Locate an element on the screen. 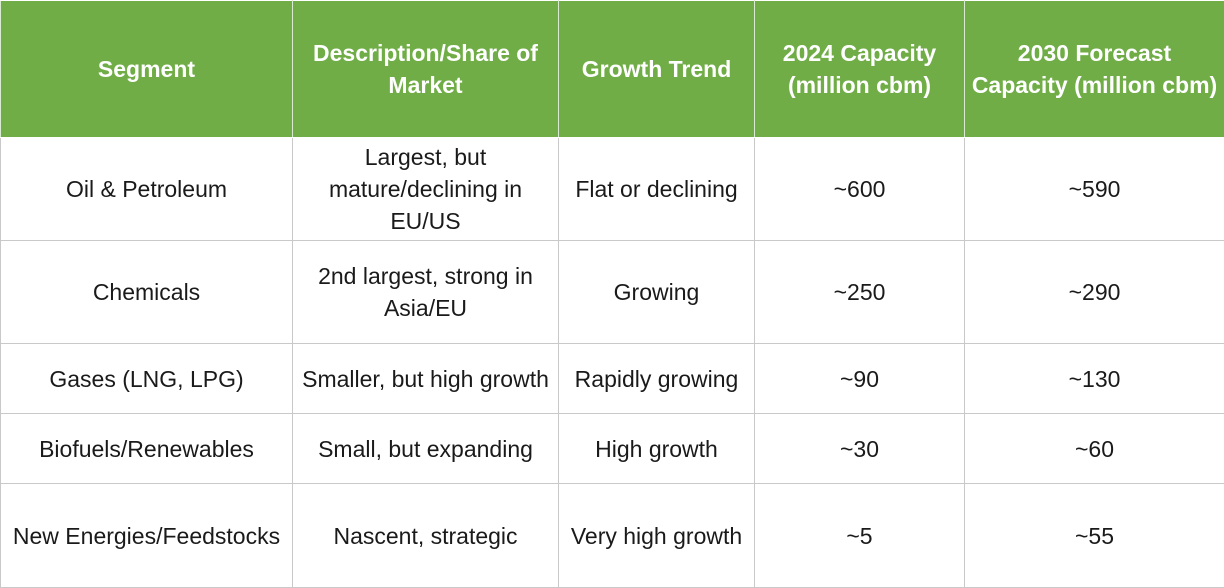 Image resolution: width=1224 pixels, height=588 pixels. cell-capacity-2024: ~250 is located at coordinates (859, 292).